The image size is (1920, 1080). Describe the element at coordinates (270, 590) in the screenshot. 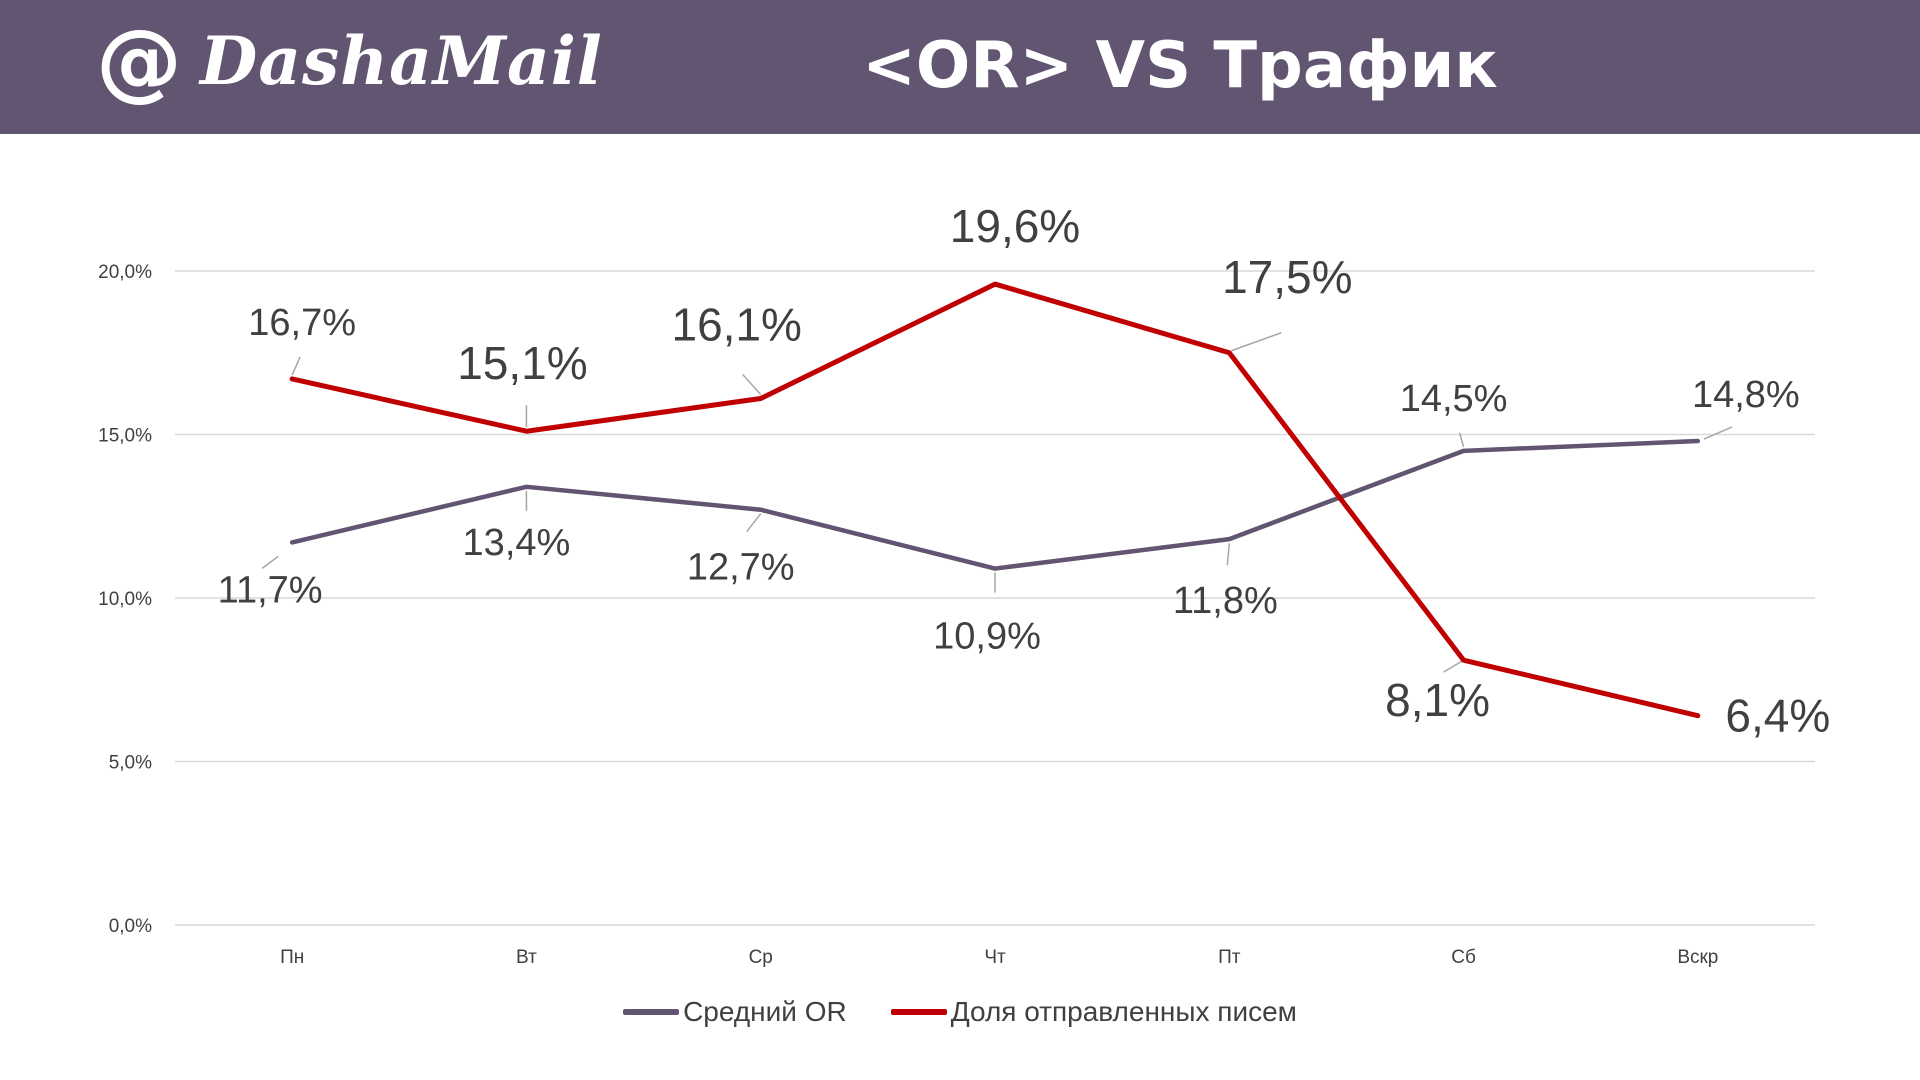

I see `data-label: 11,7%` at that location.